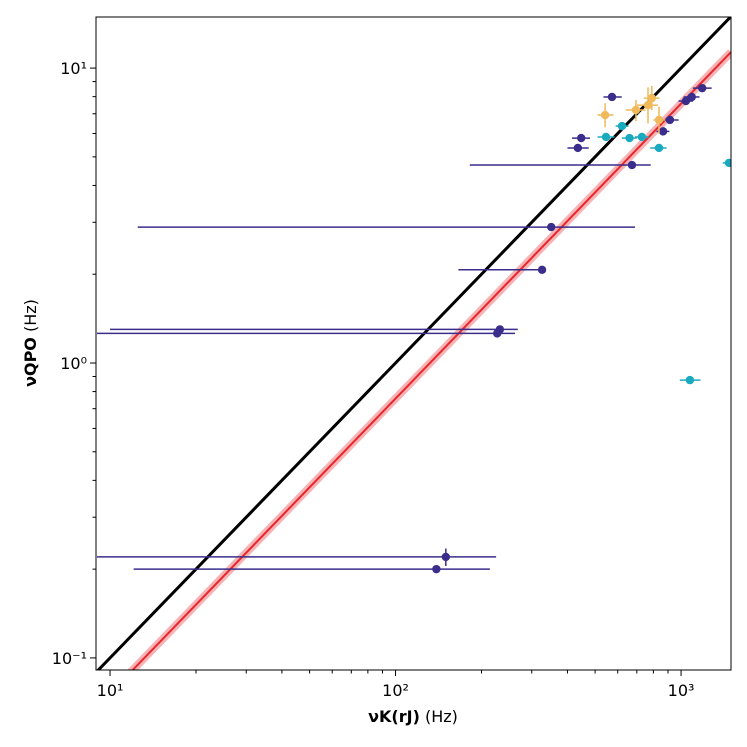 The height and width of the screenshot is (747, 747). Describe the element at coordinates (30, 315) in the screenshot. I see `y-label-unit: (Hz)` at that location.